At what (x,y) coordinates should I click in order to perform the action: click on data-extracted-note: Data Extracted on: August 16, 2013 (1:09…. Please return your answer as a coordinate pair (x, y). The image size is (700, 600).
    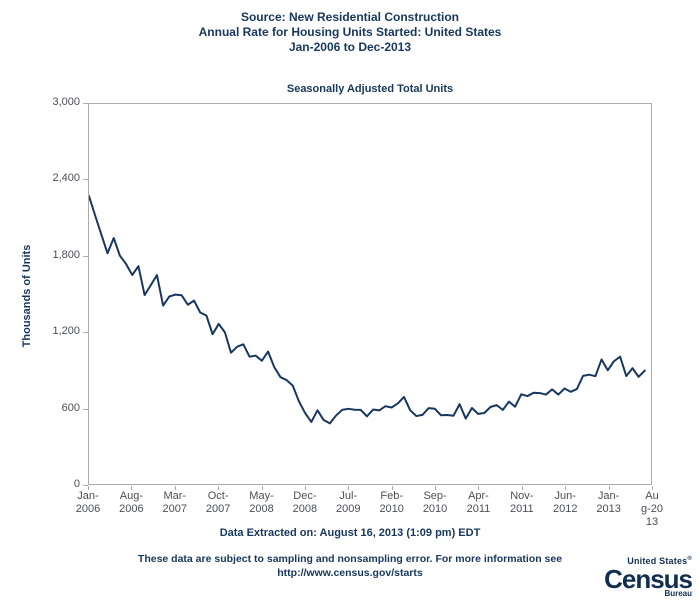
    Looking at the image, I should click on (350, 533).